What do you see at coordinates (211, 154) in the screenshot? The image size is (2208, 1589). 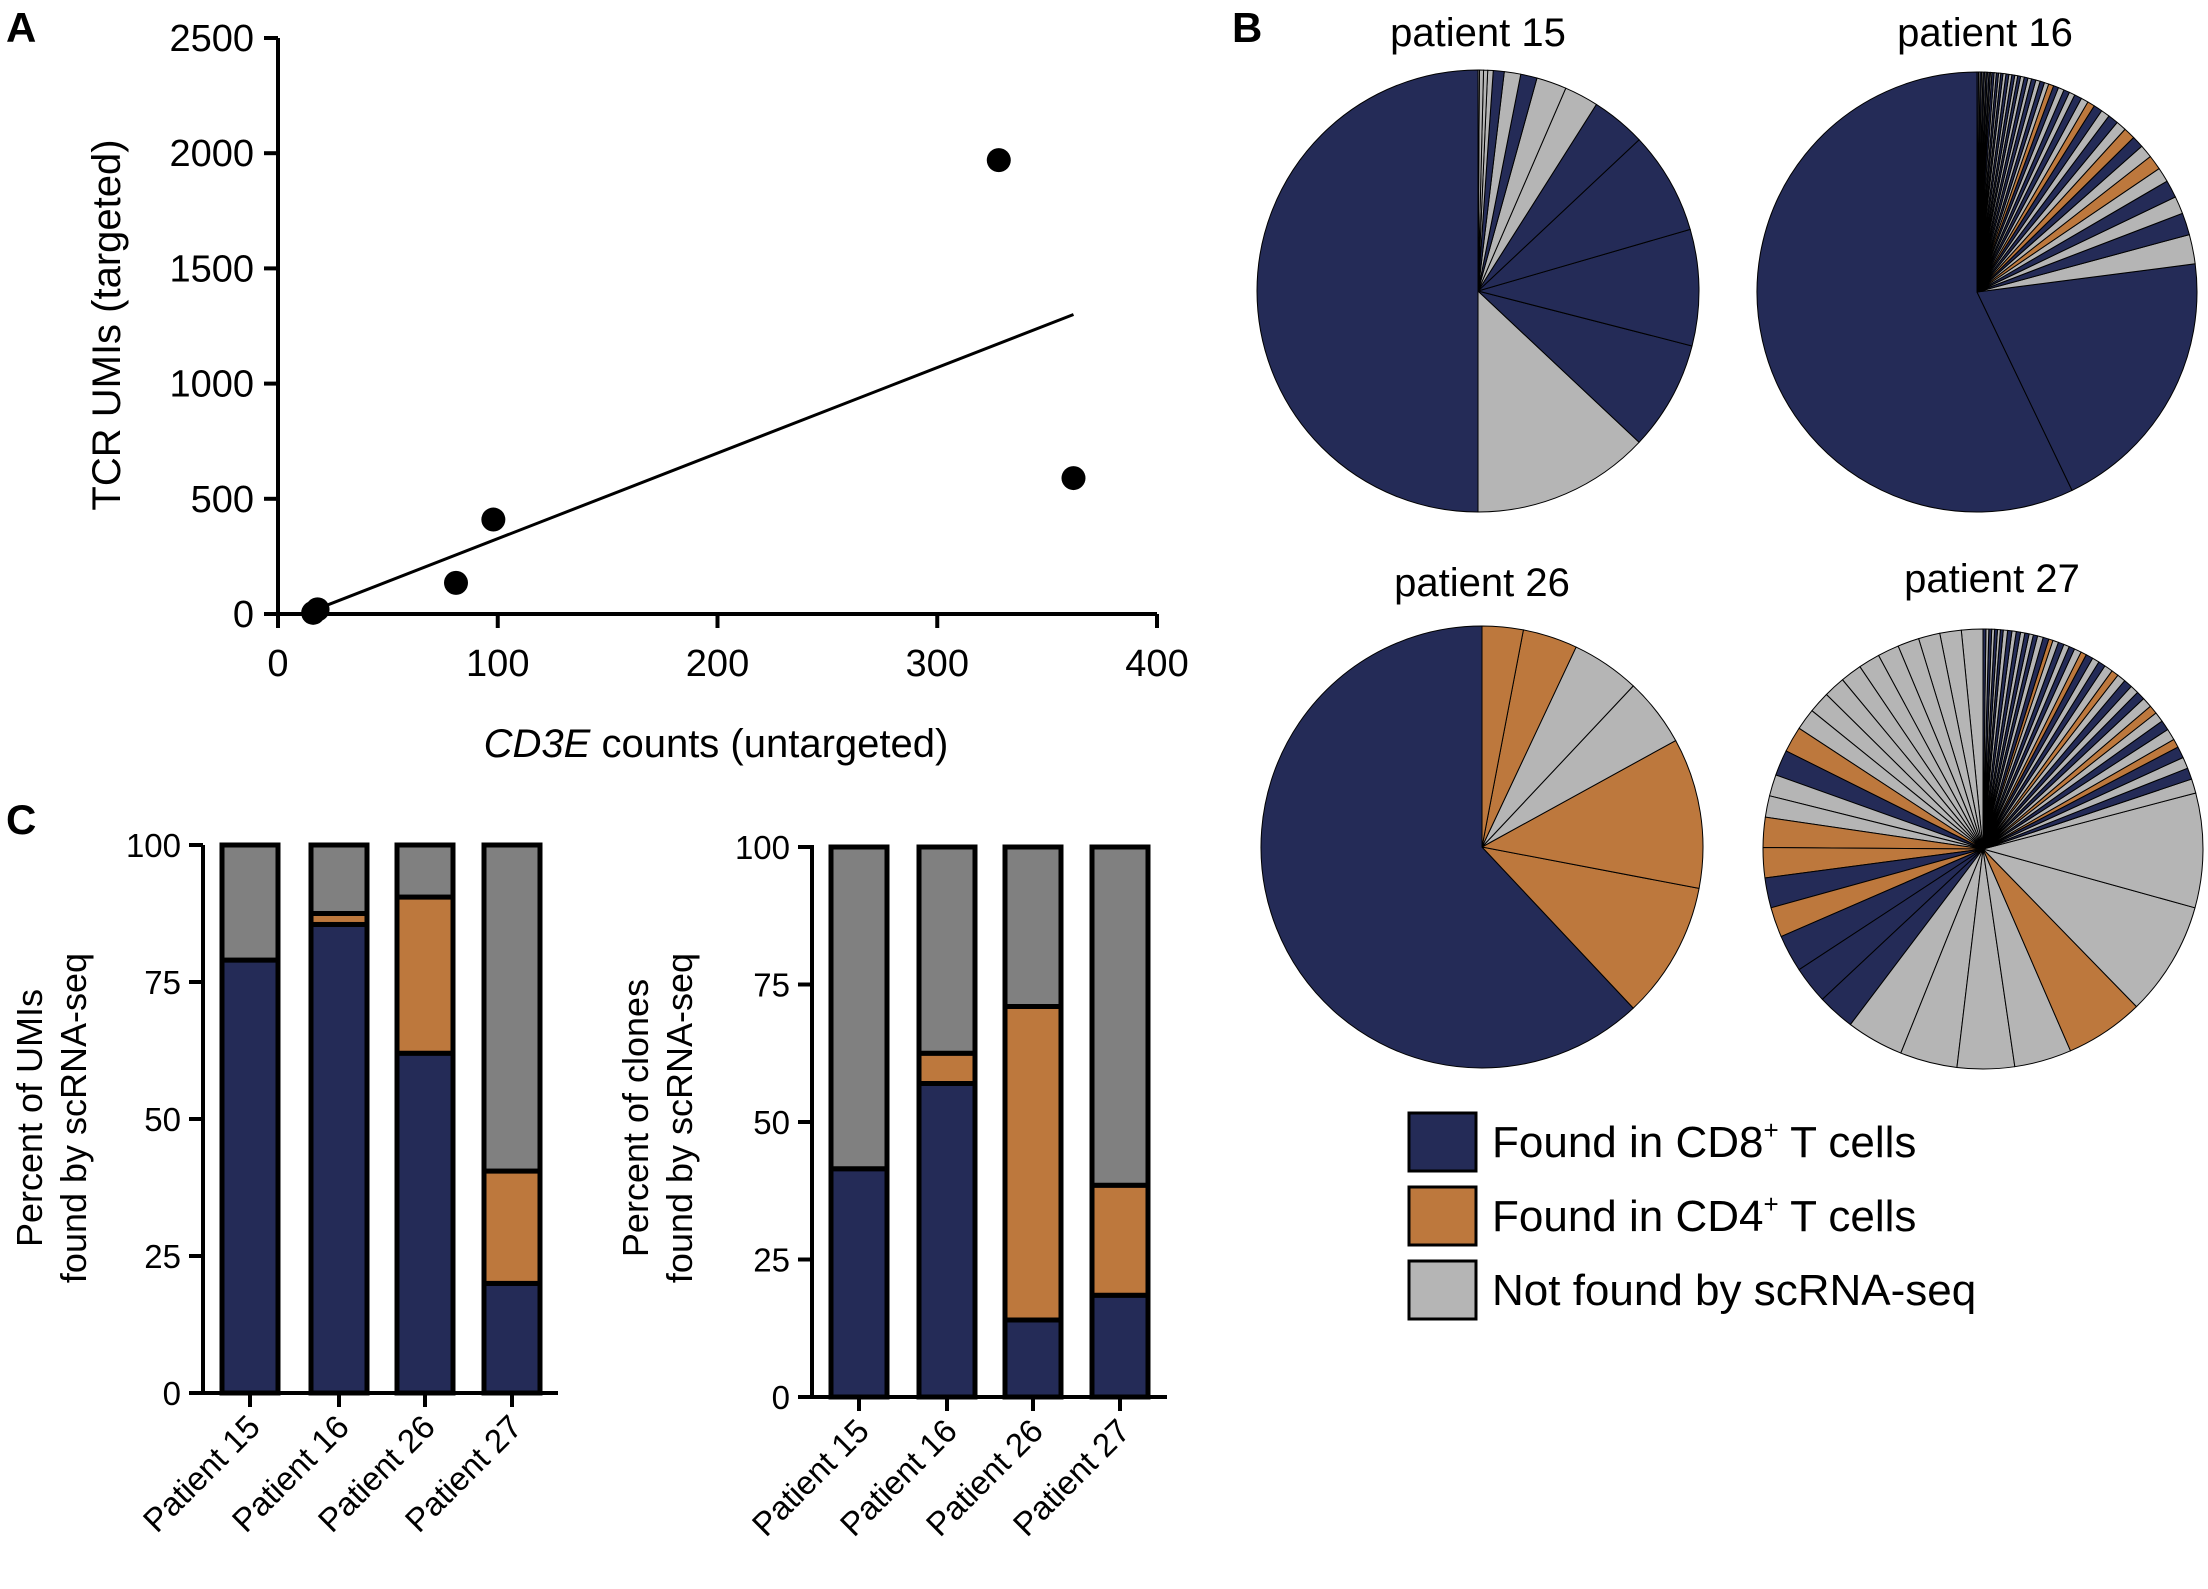 I see `y-tick-label: 2000` at bounding box center [211, 154].